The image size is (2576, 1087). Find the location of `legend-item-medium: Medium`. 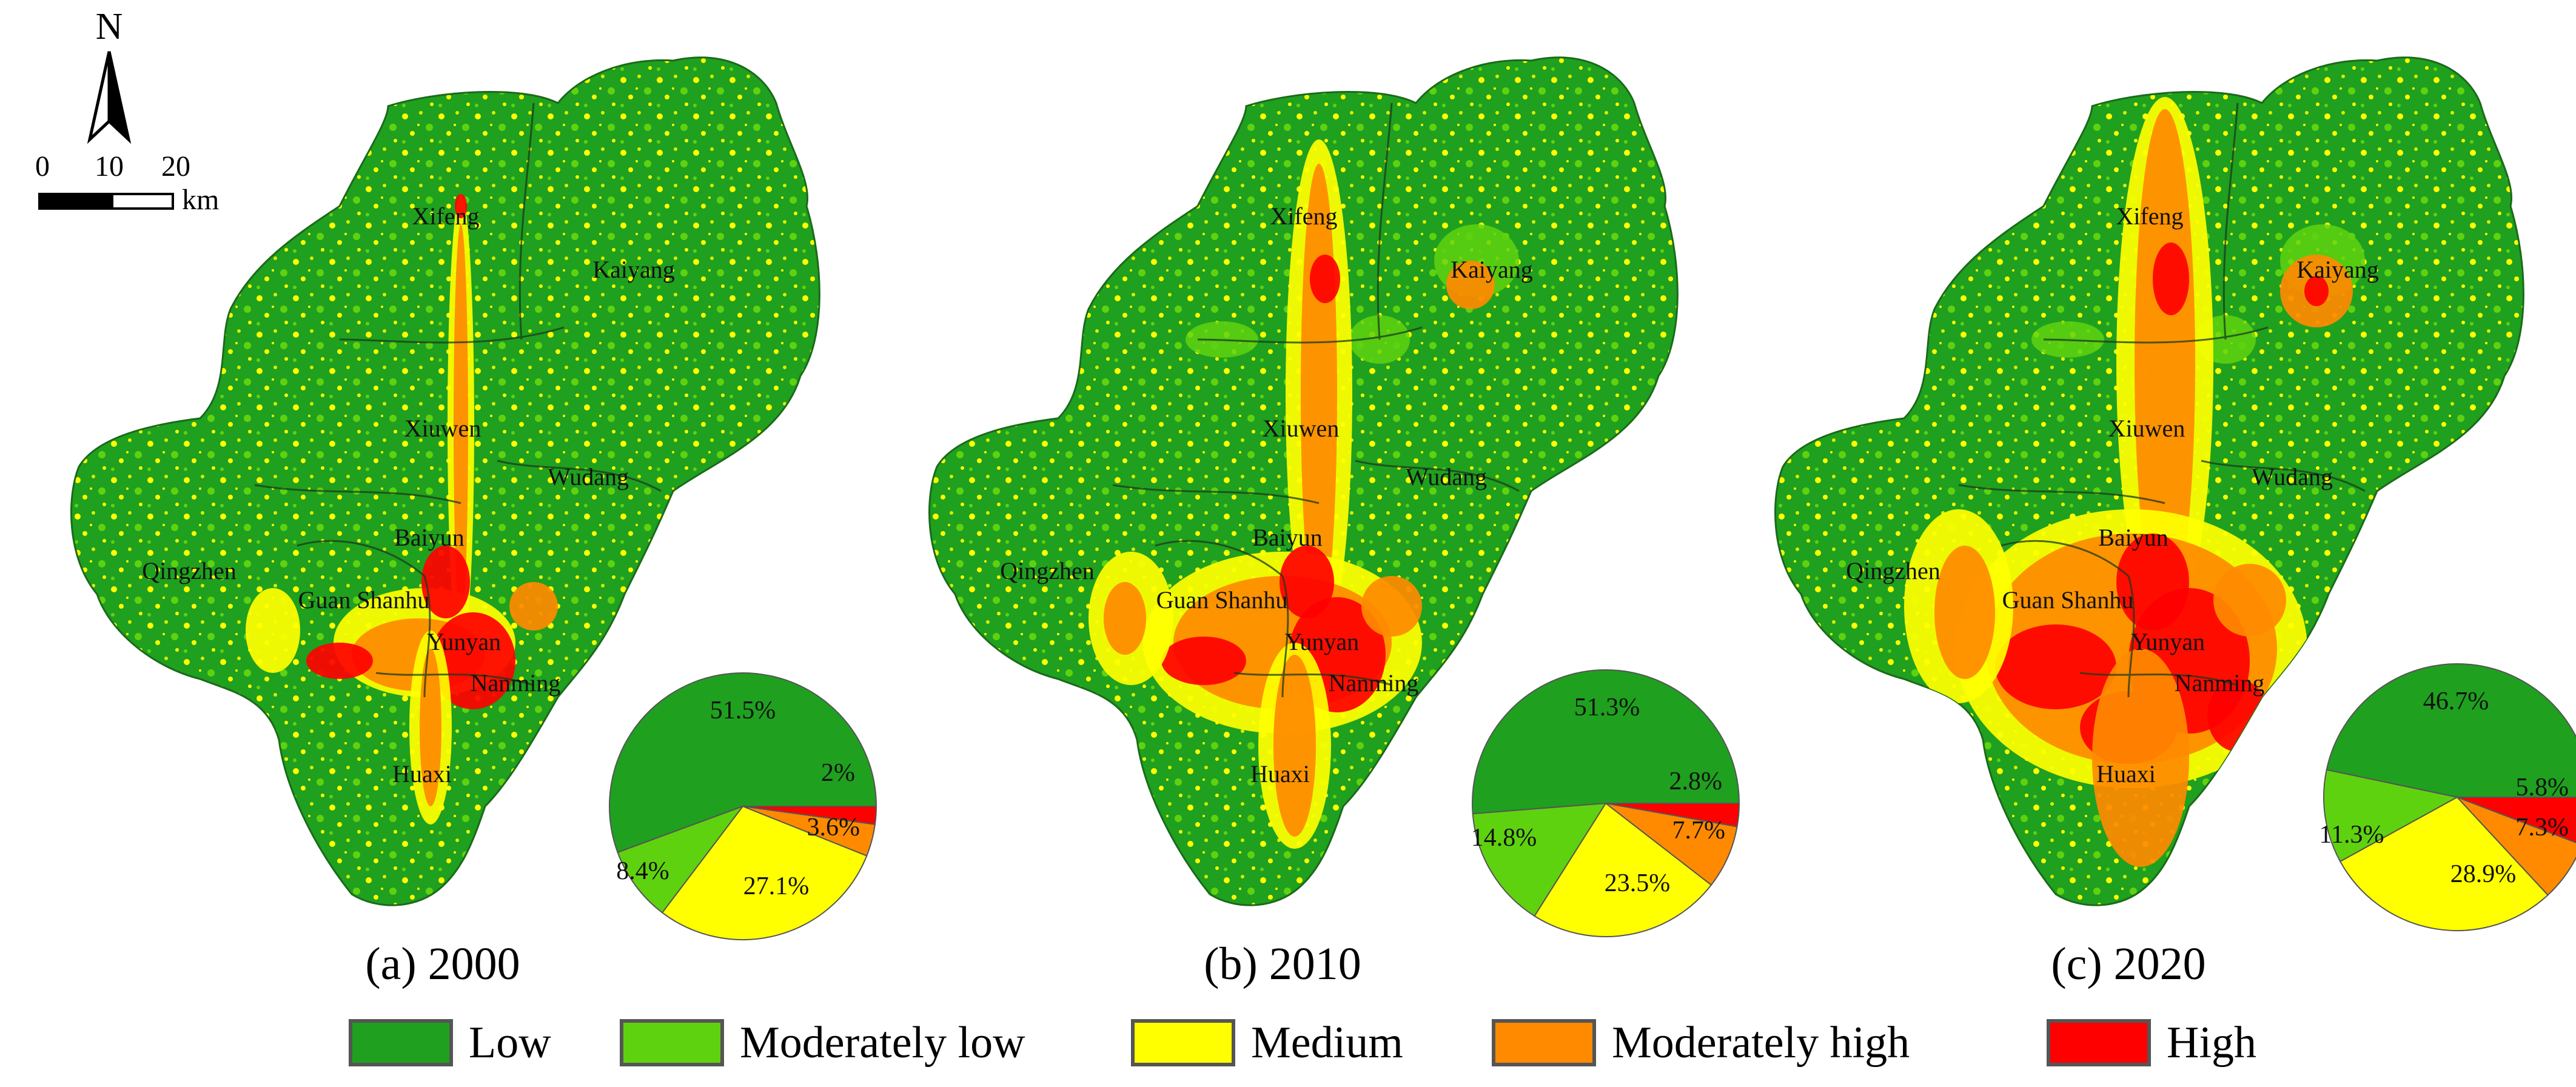

legend-item-medium: Medium is located at coordinates (1267, 1042).